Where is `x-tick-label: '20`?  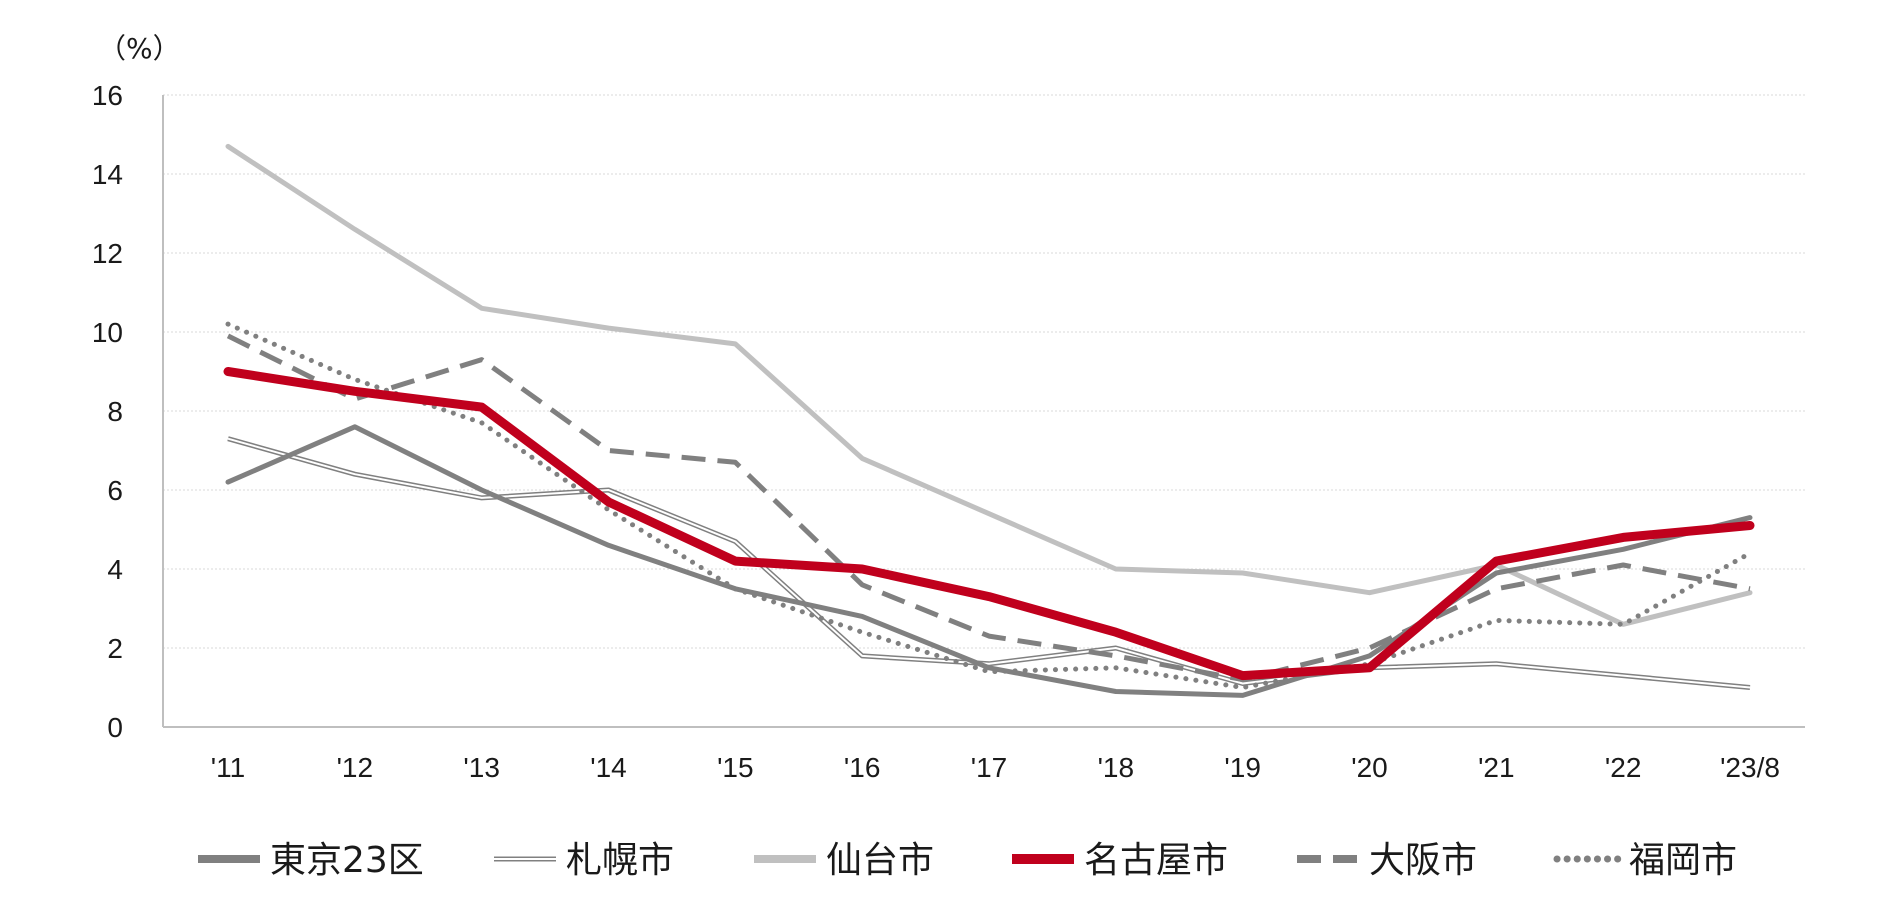 x-tick-label: '20 is located at coordinates (1369, 767).